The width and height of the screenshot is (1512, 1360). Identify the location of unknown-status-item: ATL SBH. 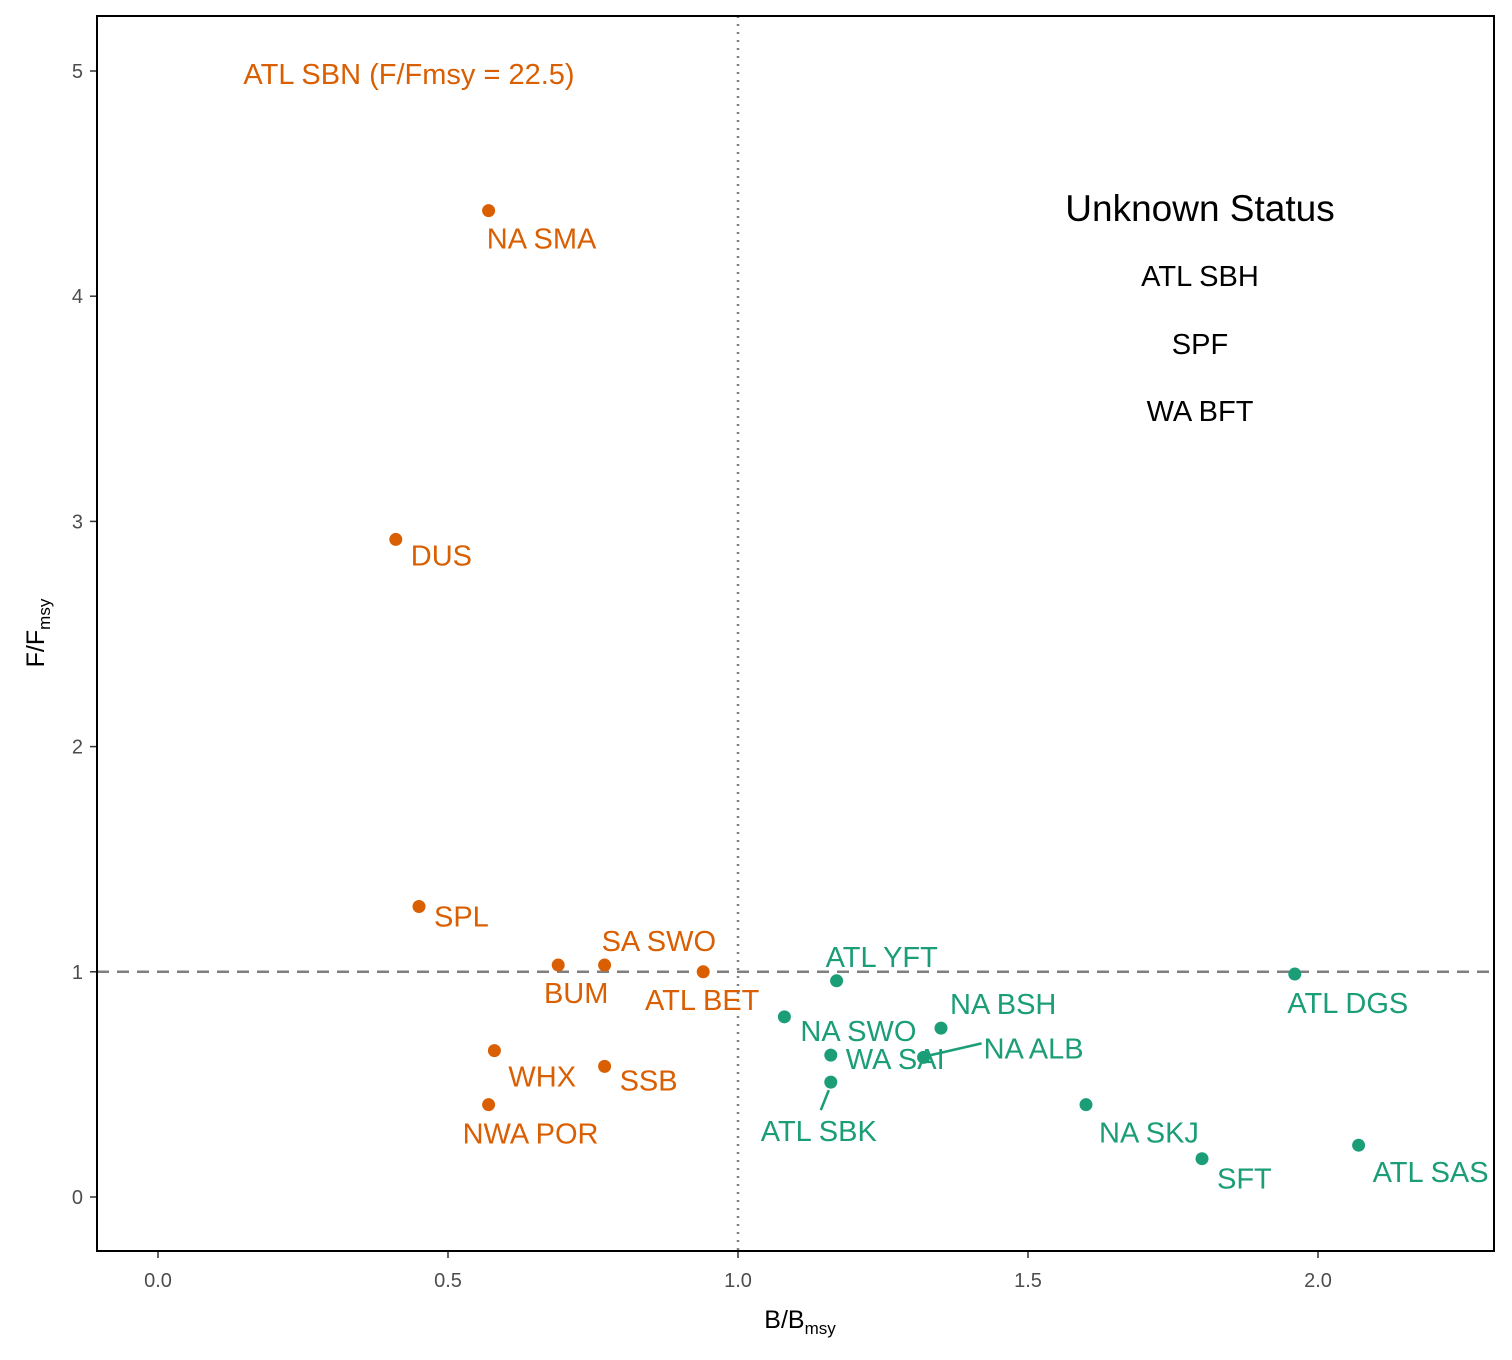
(1200, 277).